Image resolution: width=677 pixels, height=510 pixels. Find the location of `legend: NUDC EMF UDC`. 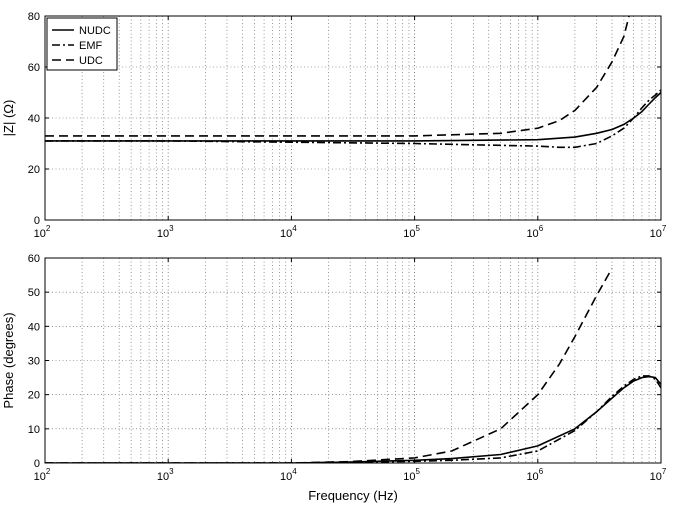

legend: NUDC EMF UDC is located at coordinates (82, 44).